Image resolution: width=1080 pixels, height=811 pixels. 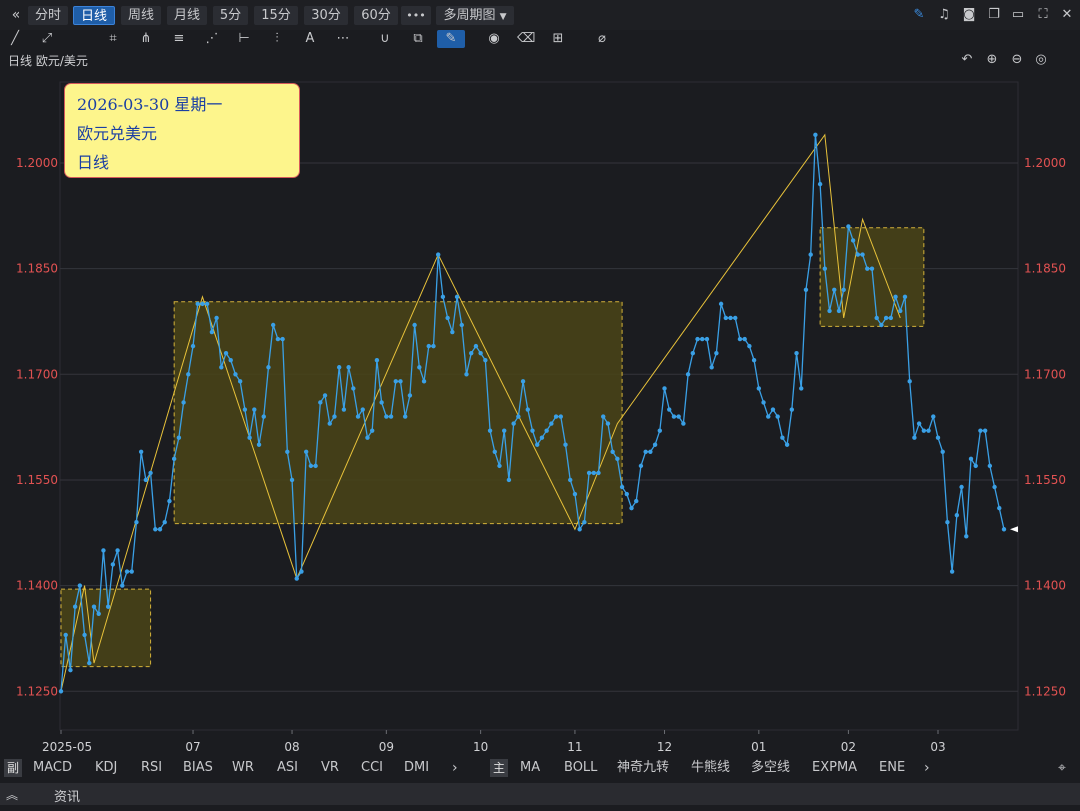 I want to click on more-tool-icon: ⋯, so click(x=343, y=38).